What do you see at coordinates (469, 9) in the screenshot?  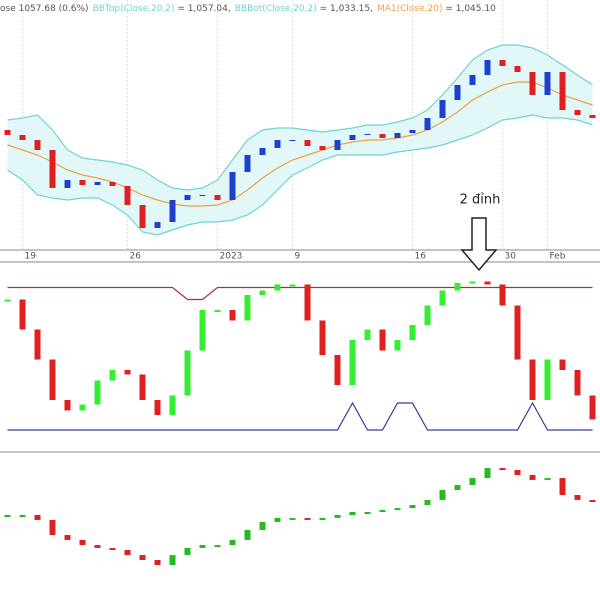 I see `legend-value: = 1,045.10` at bounding box center [469, 9].